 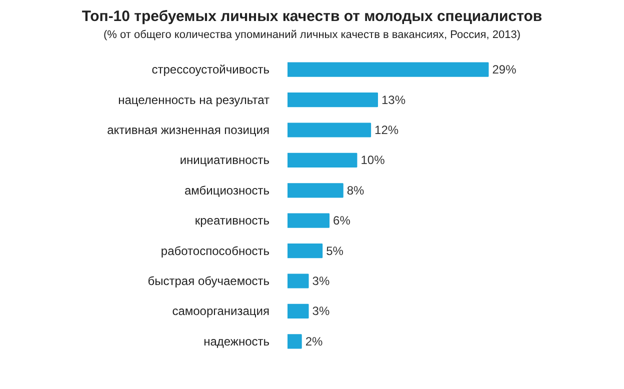 I want to click on y-tick-label: нацеленность на результат, so click(x=194, y=99).